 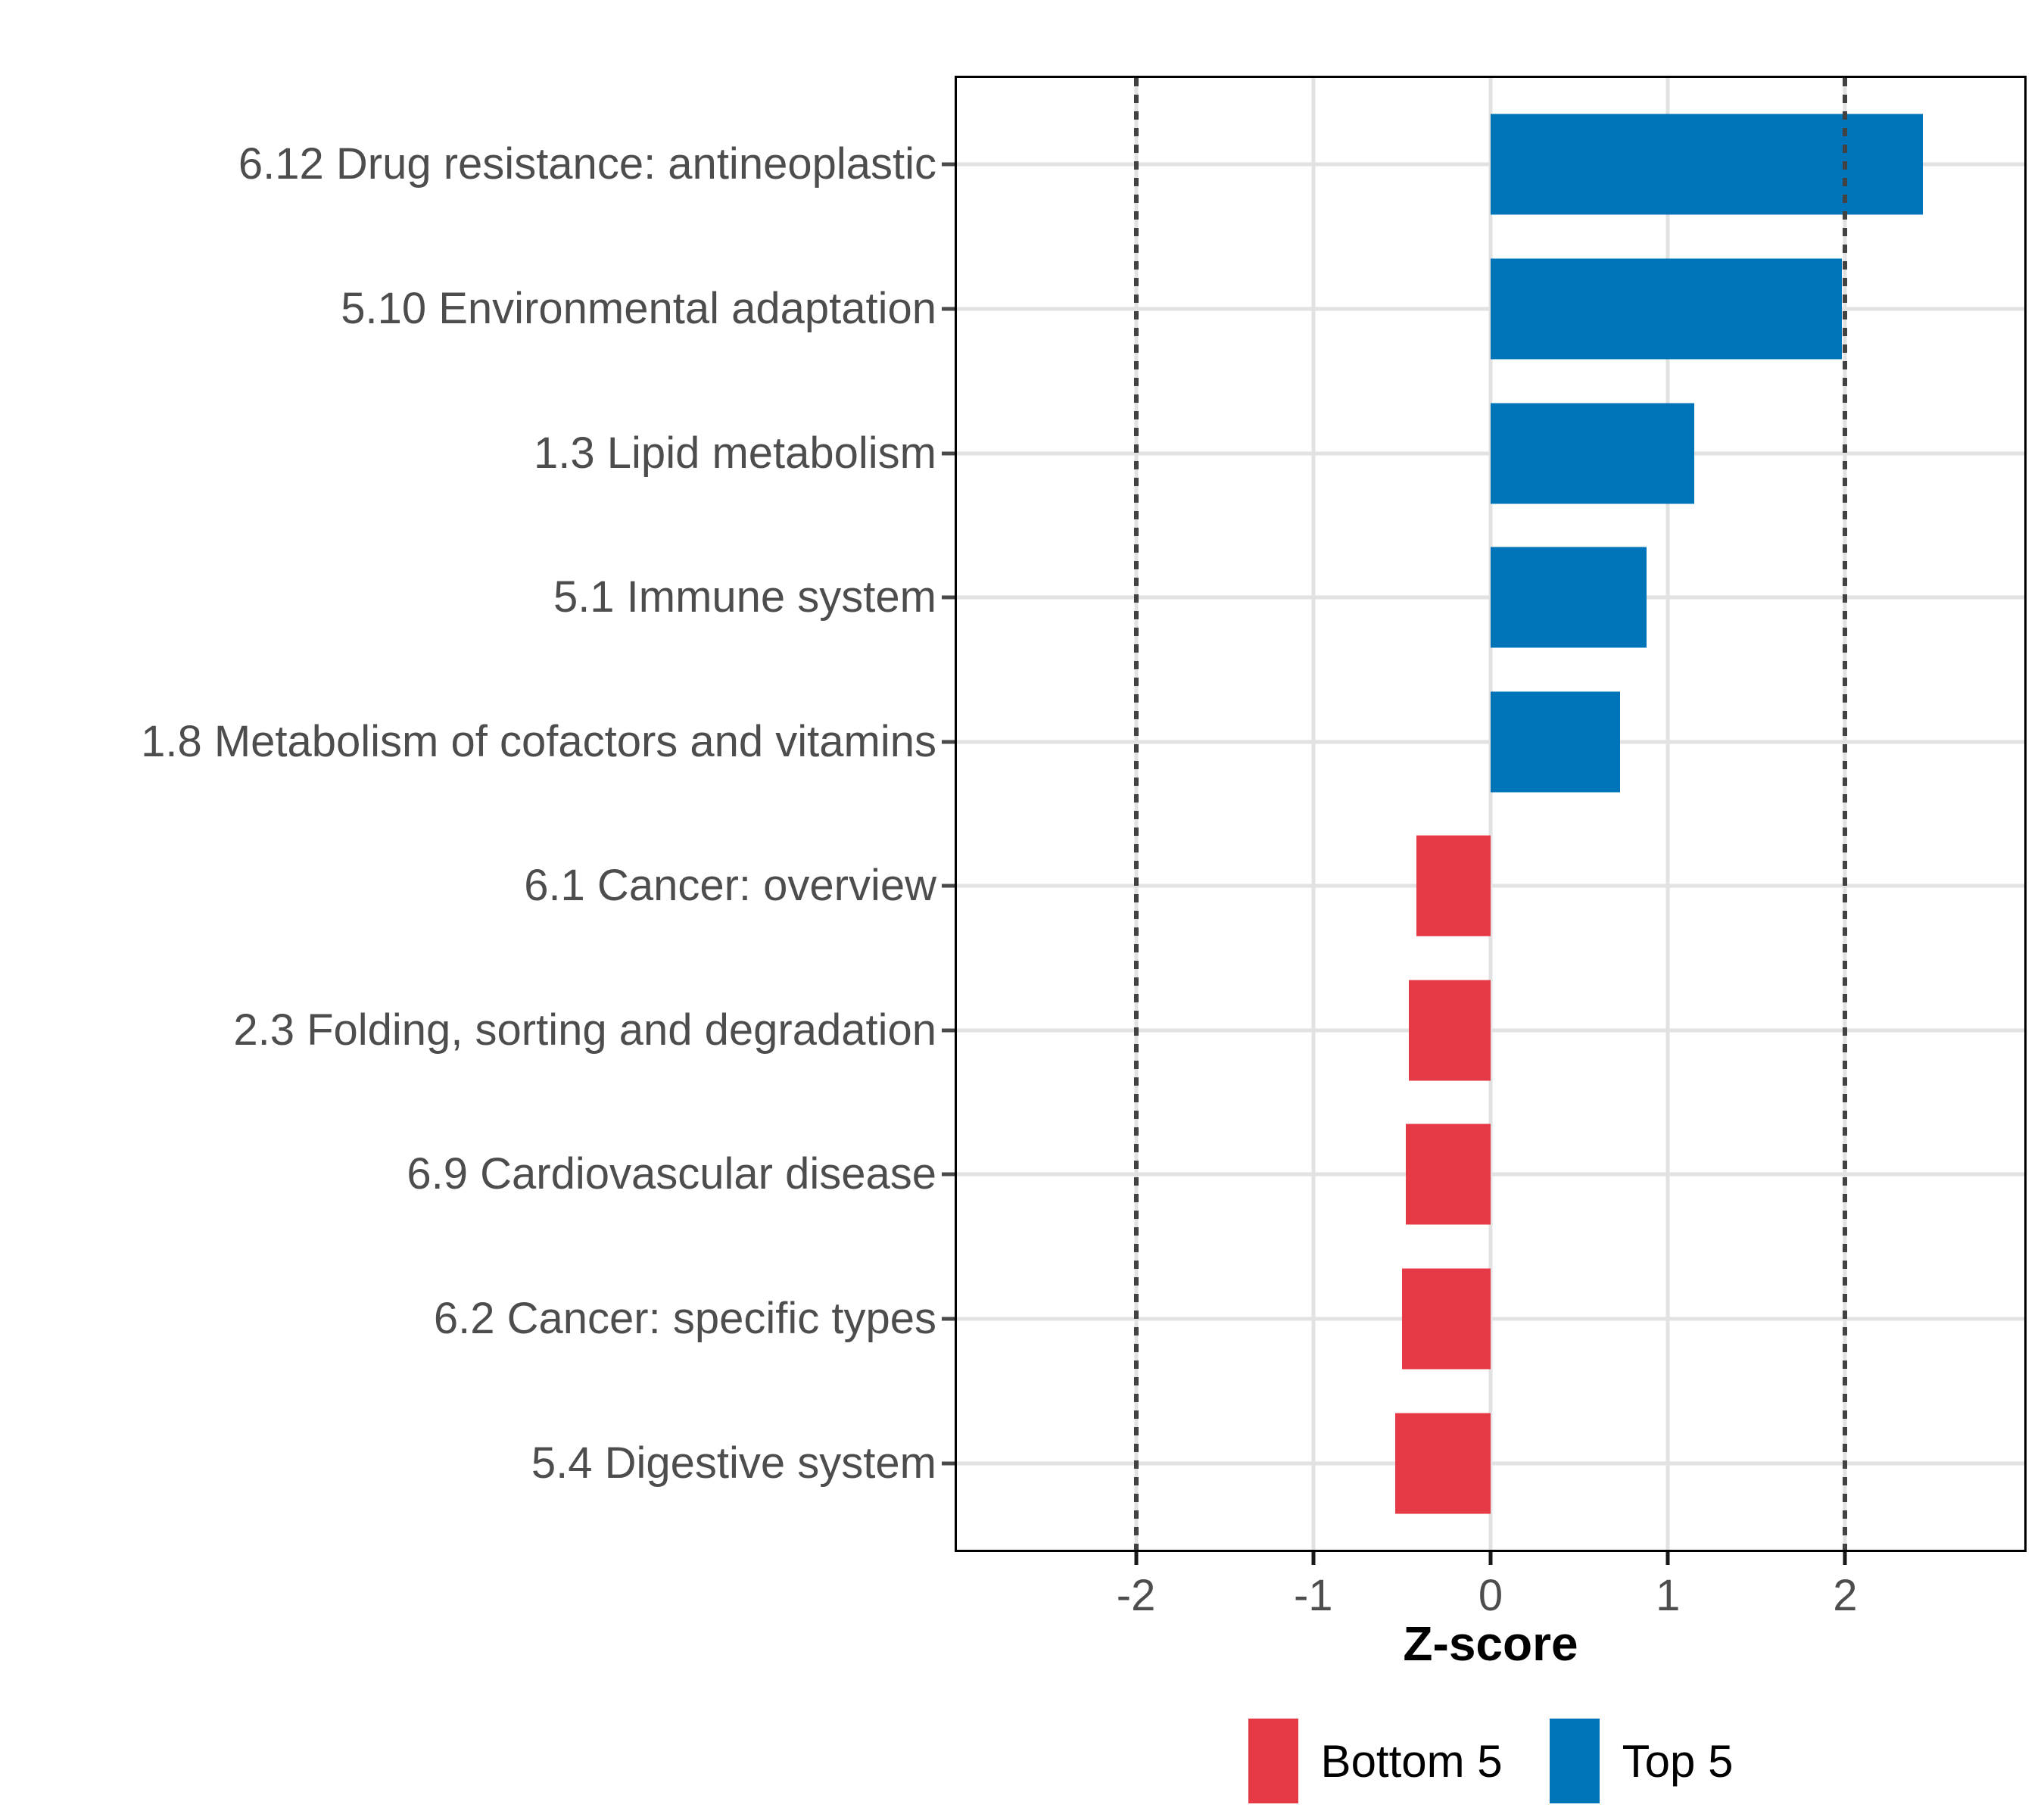 I want to click on y-axis-label: 6.1 Cancer: overview, so click(x=730, y=886).